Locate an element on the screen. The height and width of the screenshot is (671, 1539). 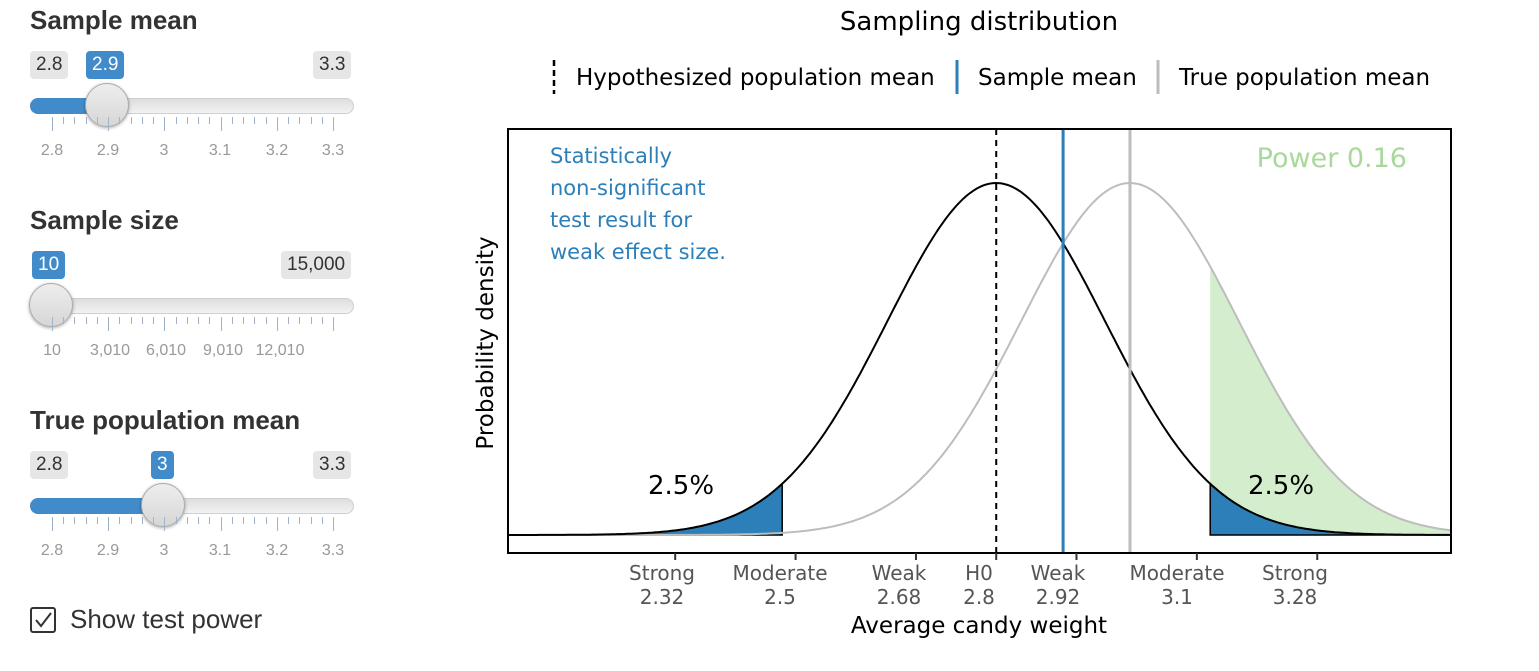
chart-title: Sampling distribution is located at coordinates (979, 22).